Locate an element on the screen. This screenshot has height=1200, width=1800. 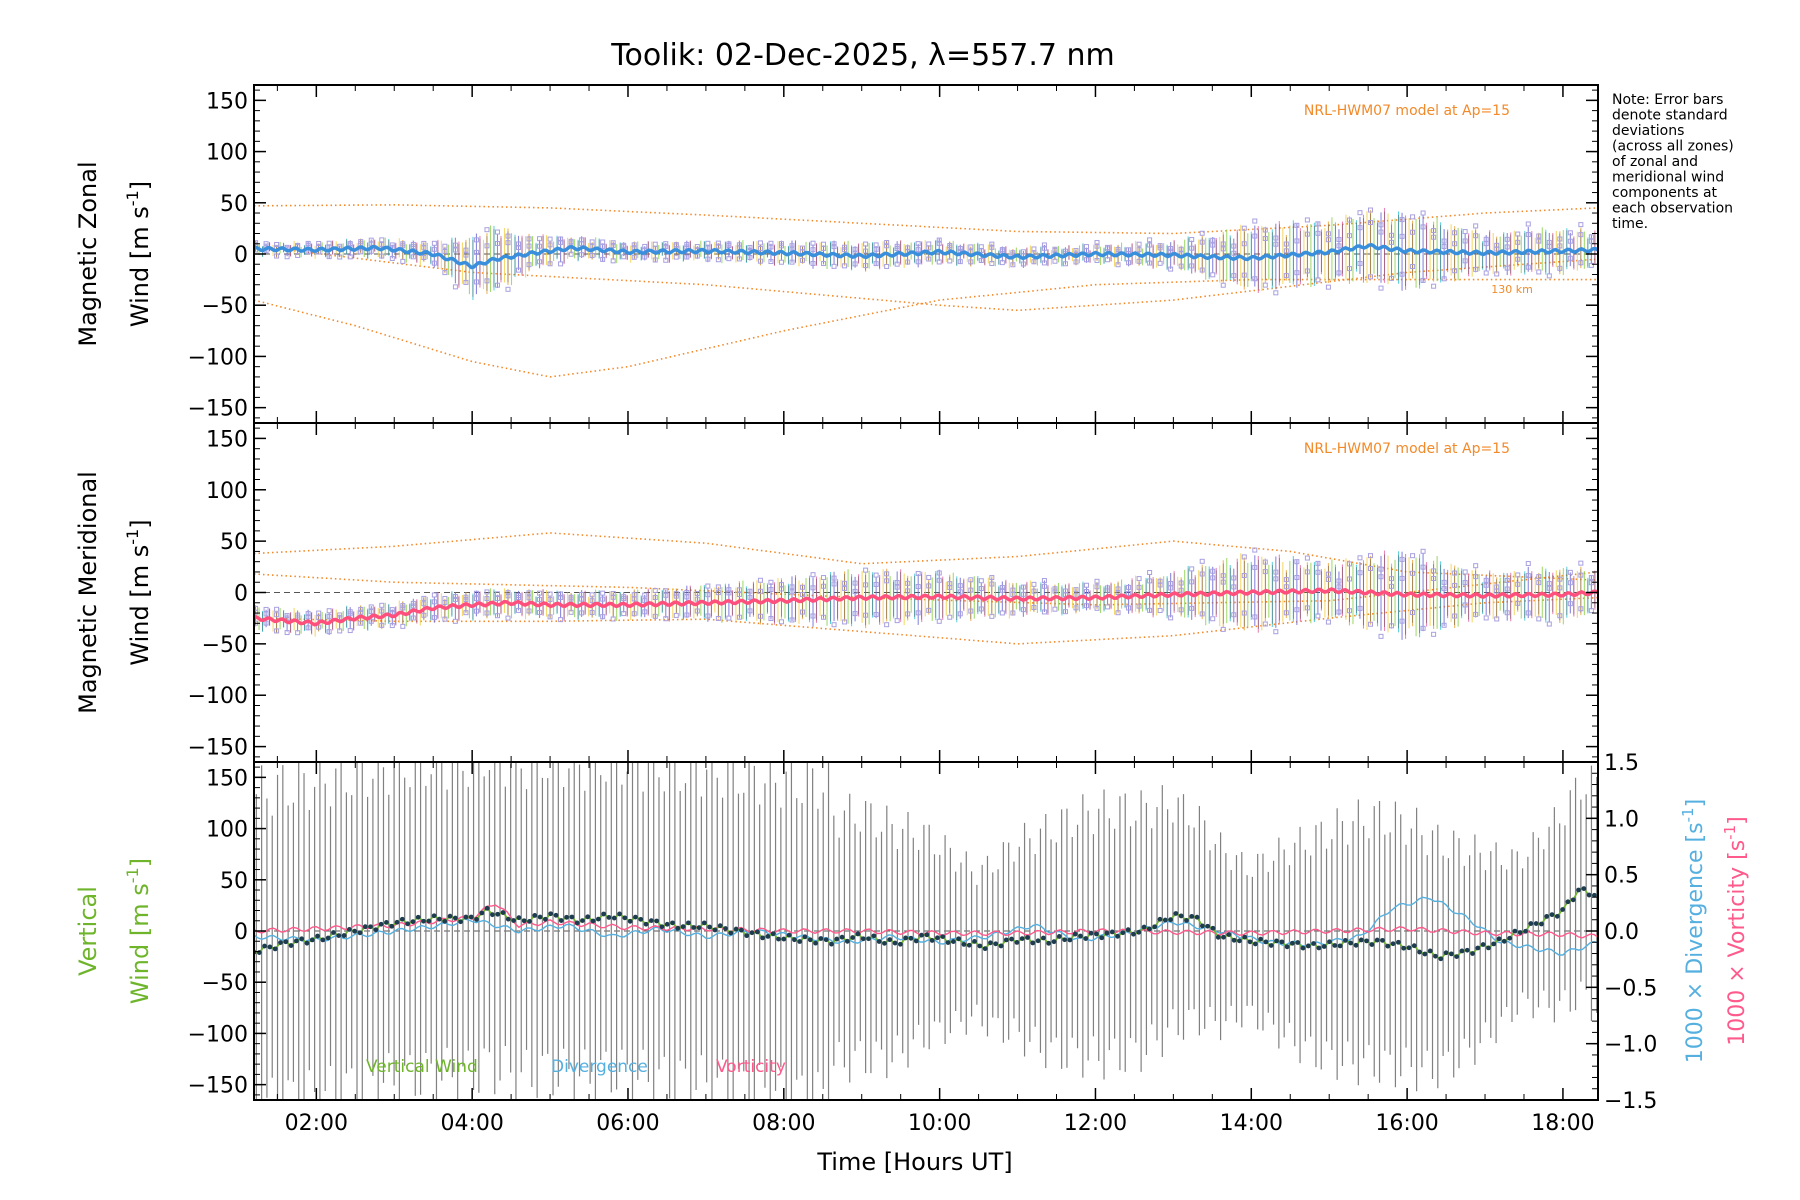
y-tick-label: −50 is located at coordinates (225, 983).